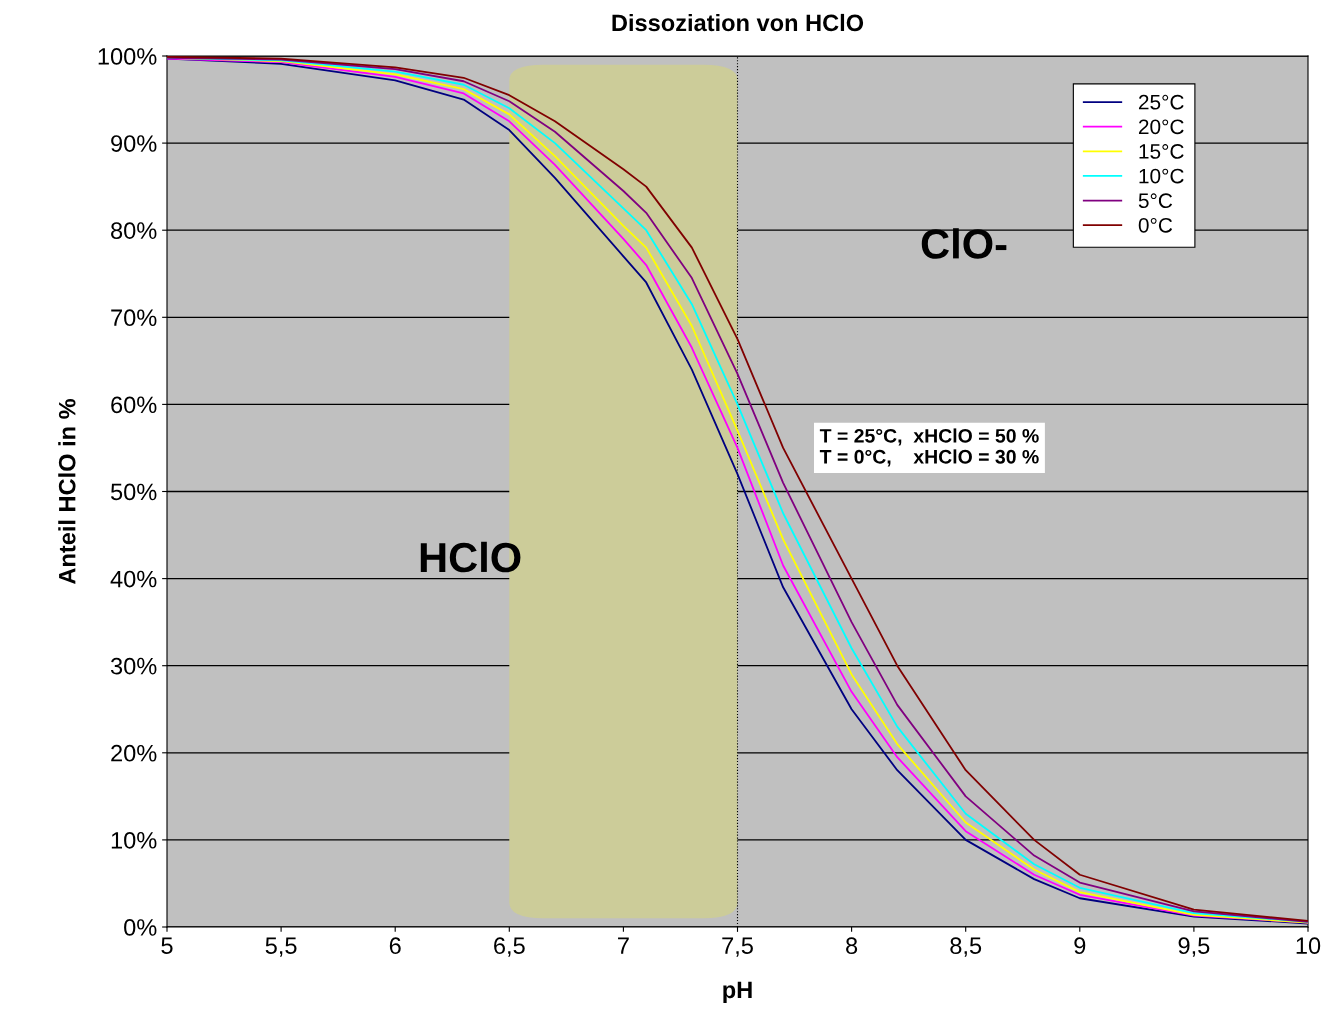  Describe the element at coordinates (134, 405) in the screenshot. I see `y-tick-label: 60%` at that location.